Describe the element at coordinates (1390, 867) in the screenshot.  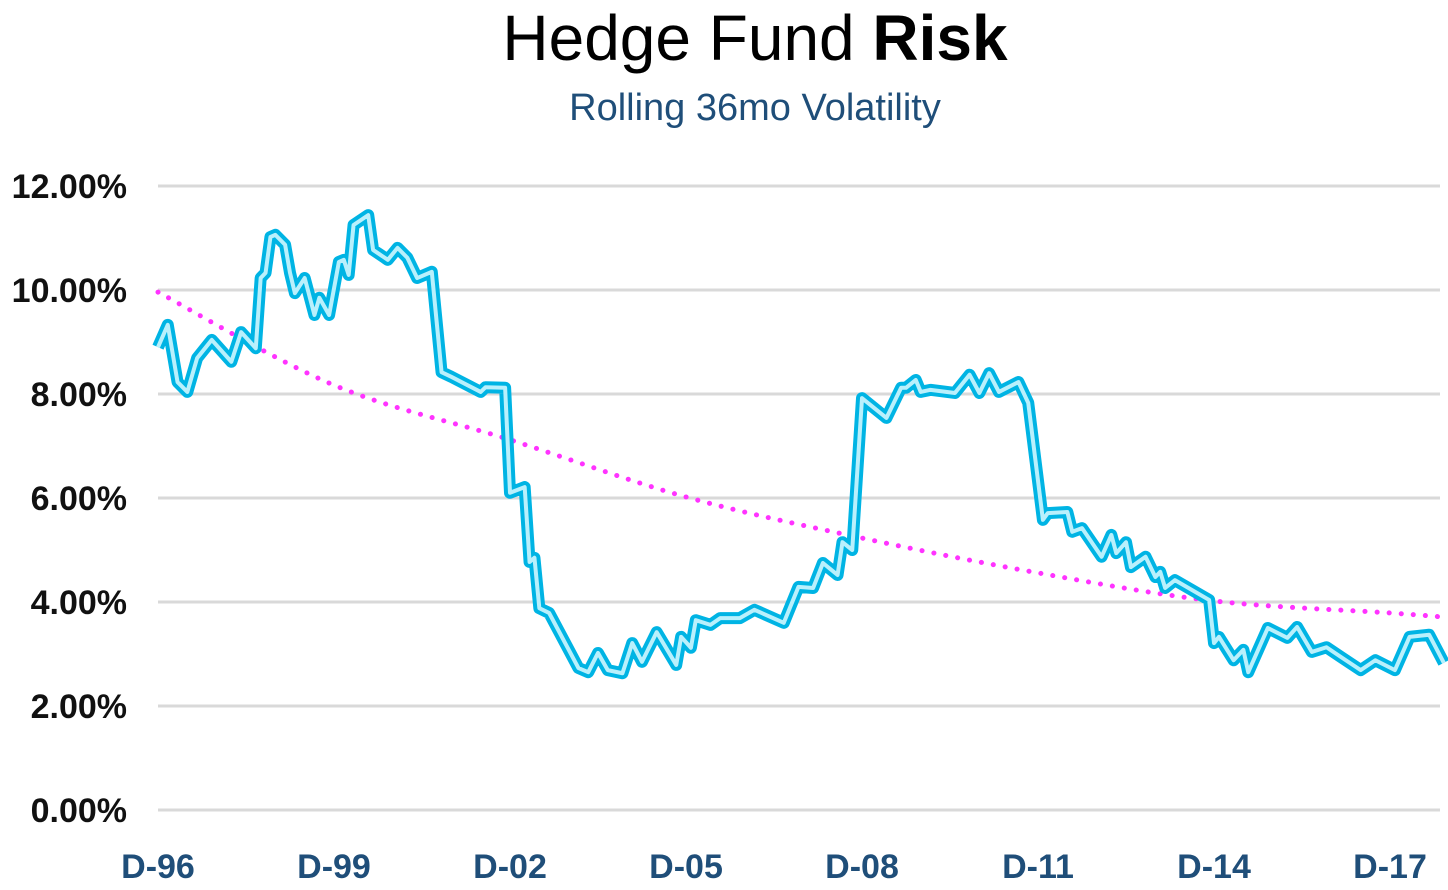
I see `x-tick-label: D-17` at that location.